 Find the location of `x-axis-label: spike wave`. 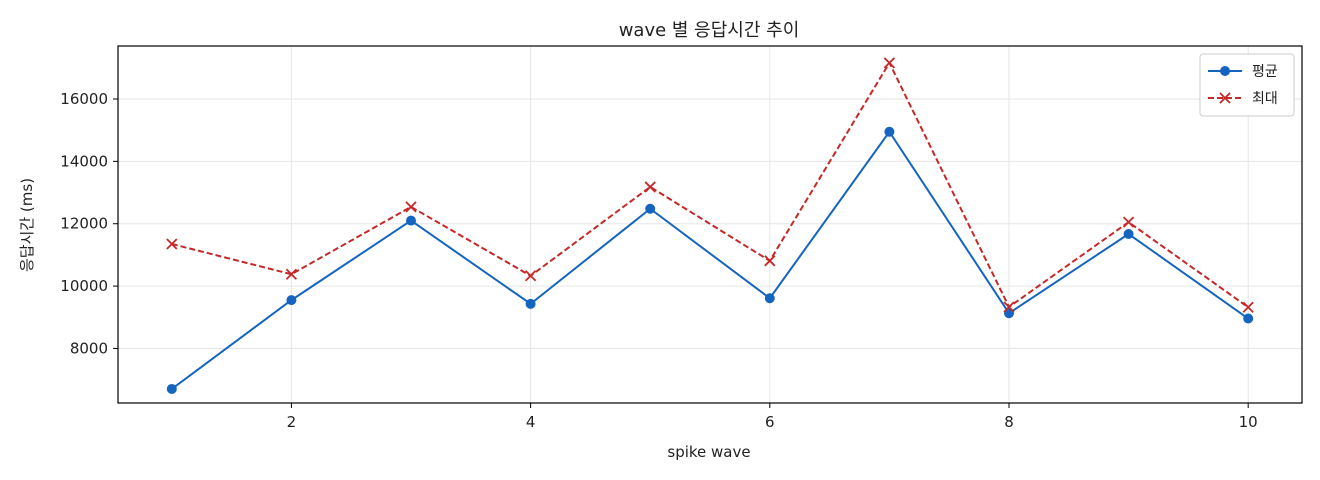

x-axis-label: spike wave is located at coordinates (708, 452).